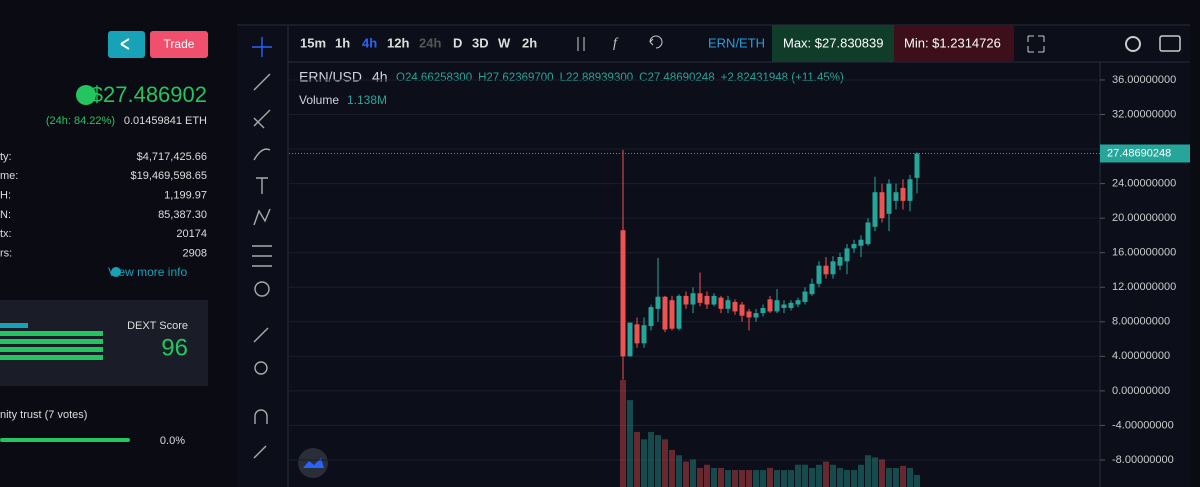 The height and width of the screenshot is (487, 1200). I want to click on fullscreen-icon, so click(1036, 44).